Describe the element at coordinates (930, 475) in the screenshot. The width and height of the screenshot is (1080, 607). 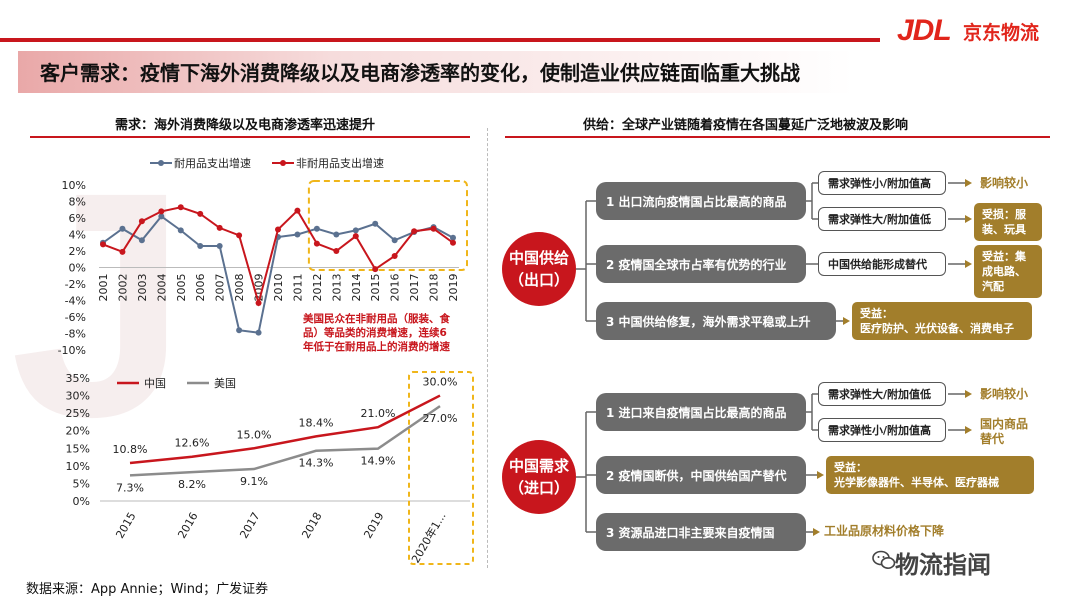
I see `demand-result-2: 受益： 光学影像器件、半导体、医疗器械` at that location.